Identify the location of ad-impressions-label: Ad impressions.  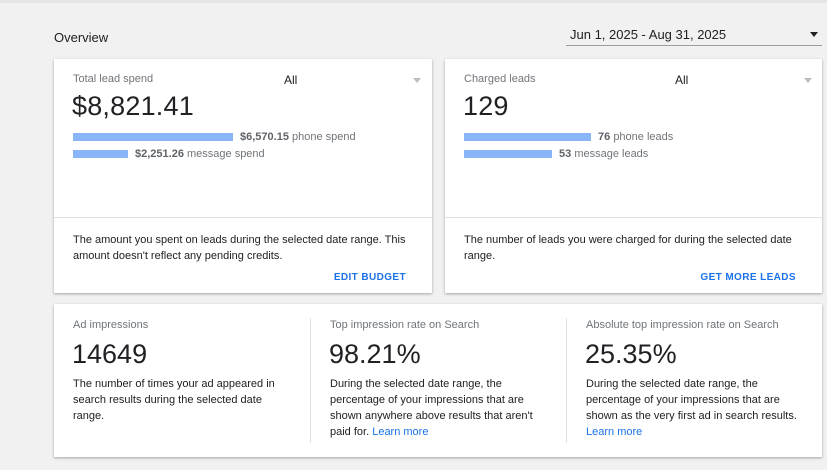
(111, 325).